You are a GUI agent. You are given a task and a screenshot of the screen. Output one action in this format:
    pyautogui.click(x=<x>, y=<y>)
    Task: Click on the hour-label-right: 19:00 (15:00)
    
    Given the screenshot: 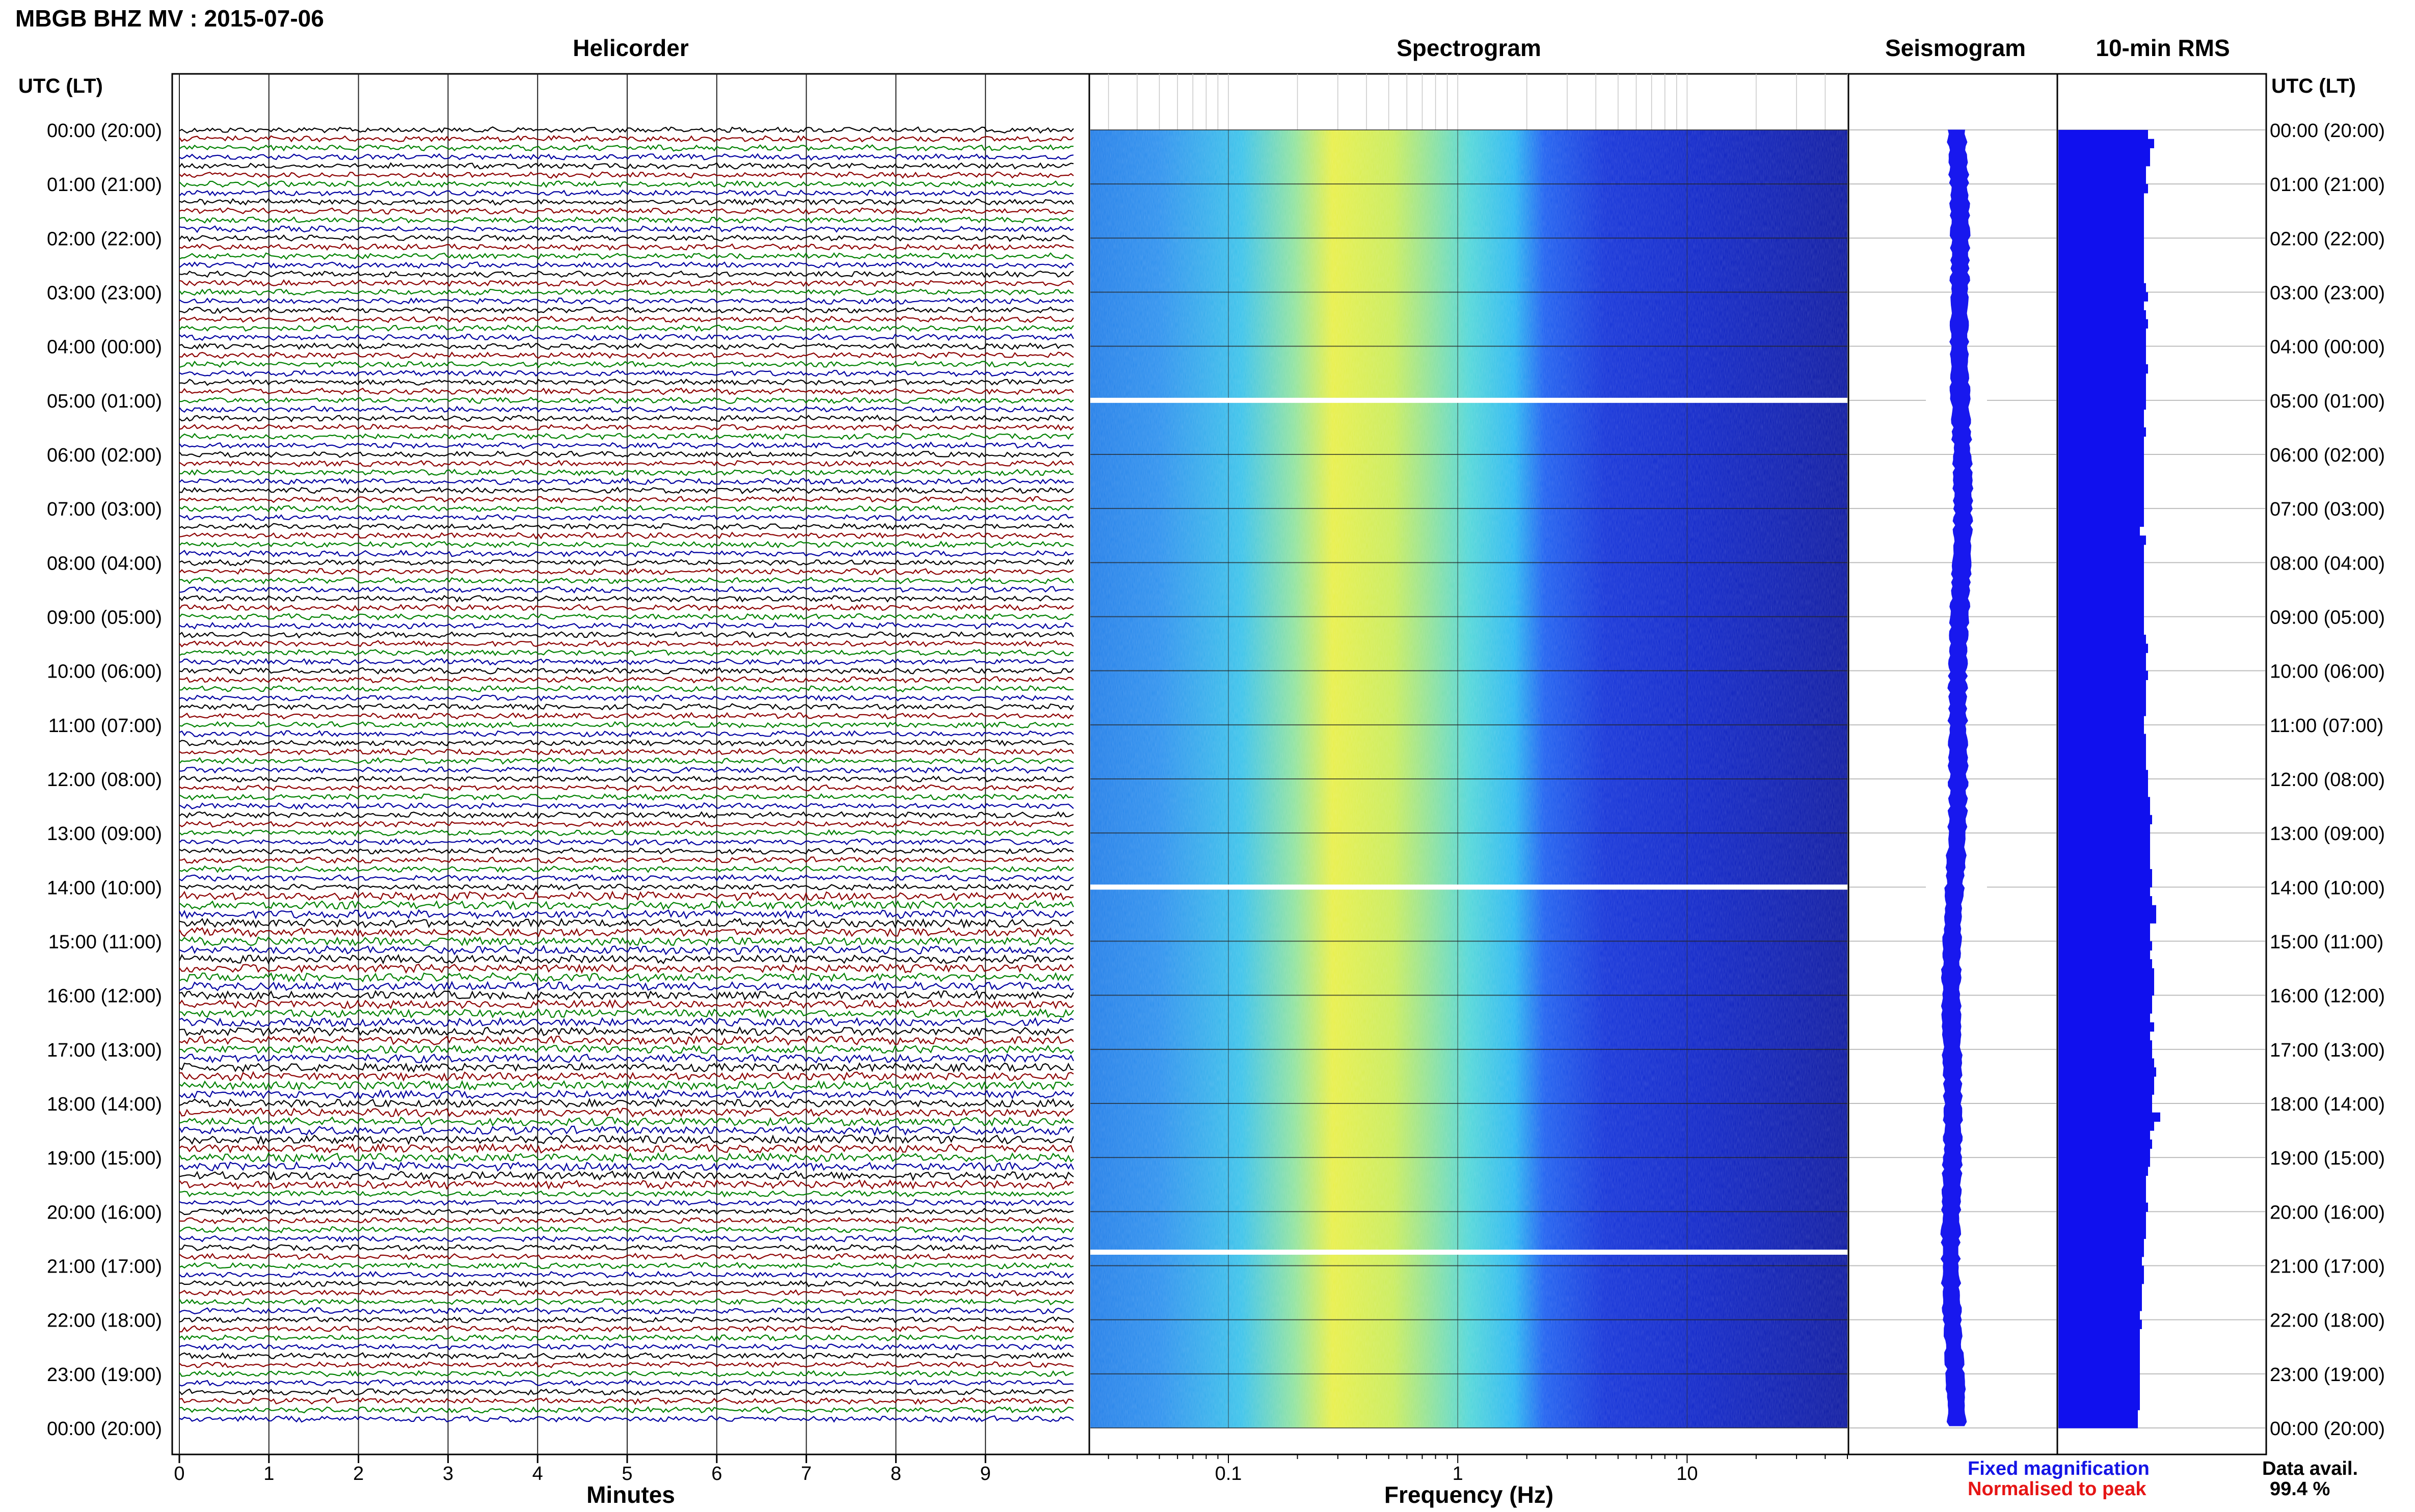 What is the action you would take?
    pyautogui.click(x=2327, y=1158)
    